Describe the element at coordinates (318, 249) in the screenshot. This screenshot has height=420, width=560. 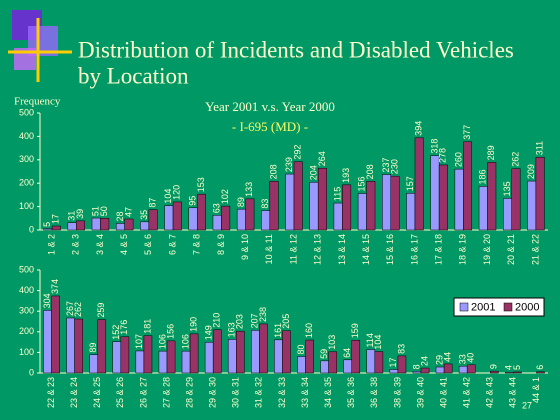
I see `x-tick-label: 12 & 13` at that location.